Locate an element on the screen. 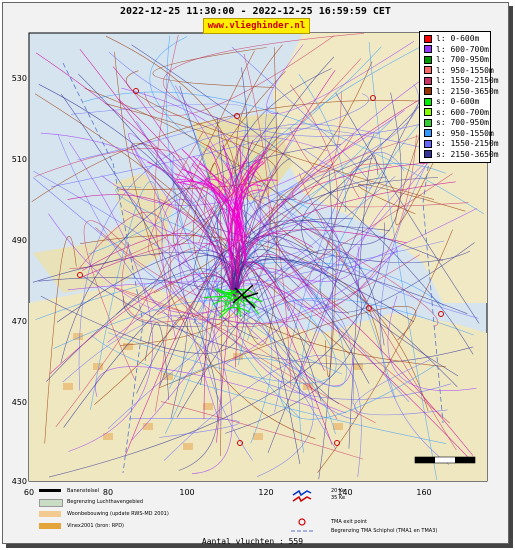  brand-badge: www.vlieghinder.nl is located at coordinates (256, 26).